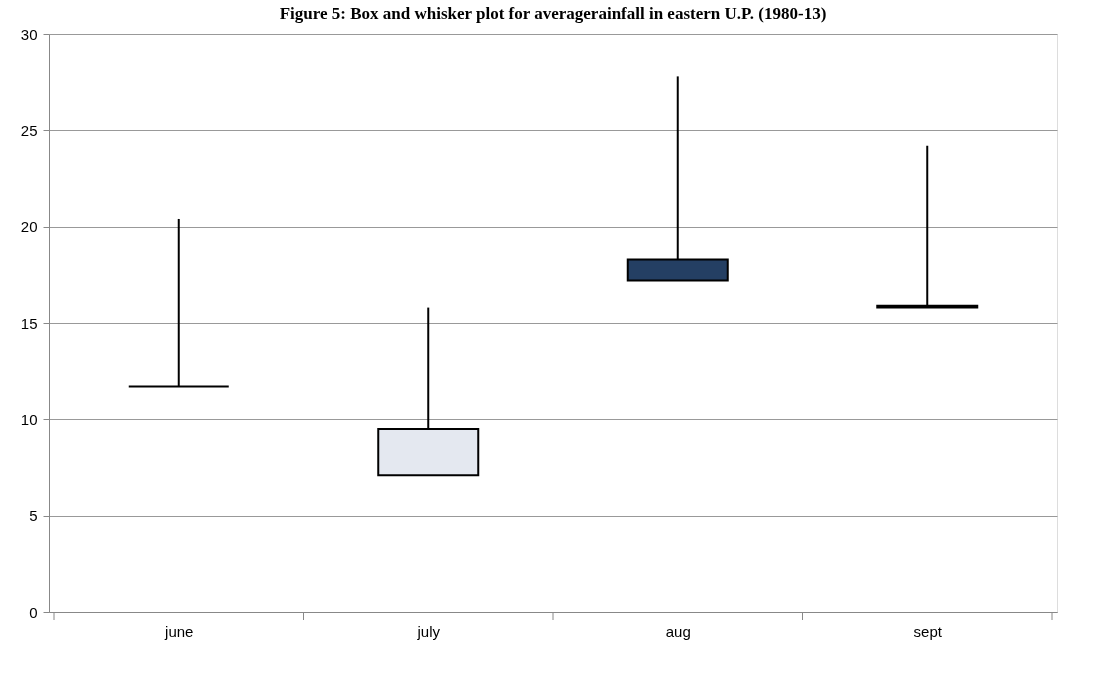 The image size is (1101, 677). What do you see at coordinates (29, 130) in the screenshot?
I see `y-tick-label: 25` at bounding box center [29, 130].